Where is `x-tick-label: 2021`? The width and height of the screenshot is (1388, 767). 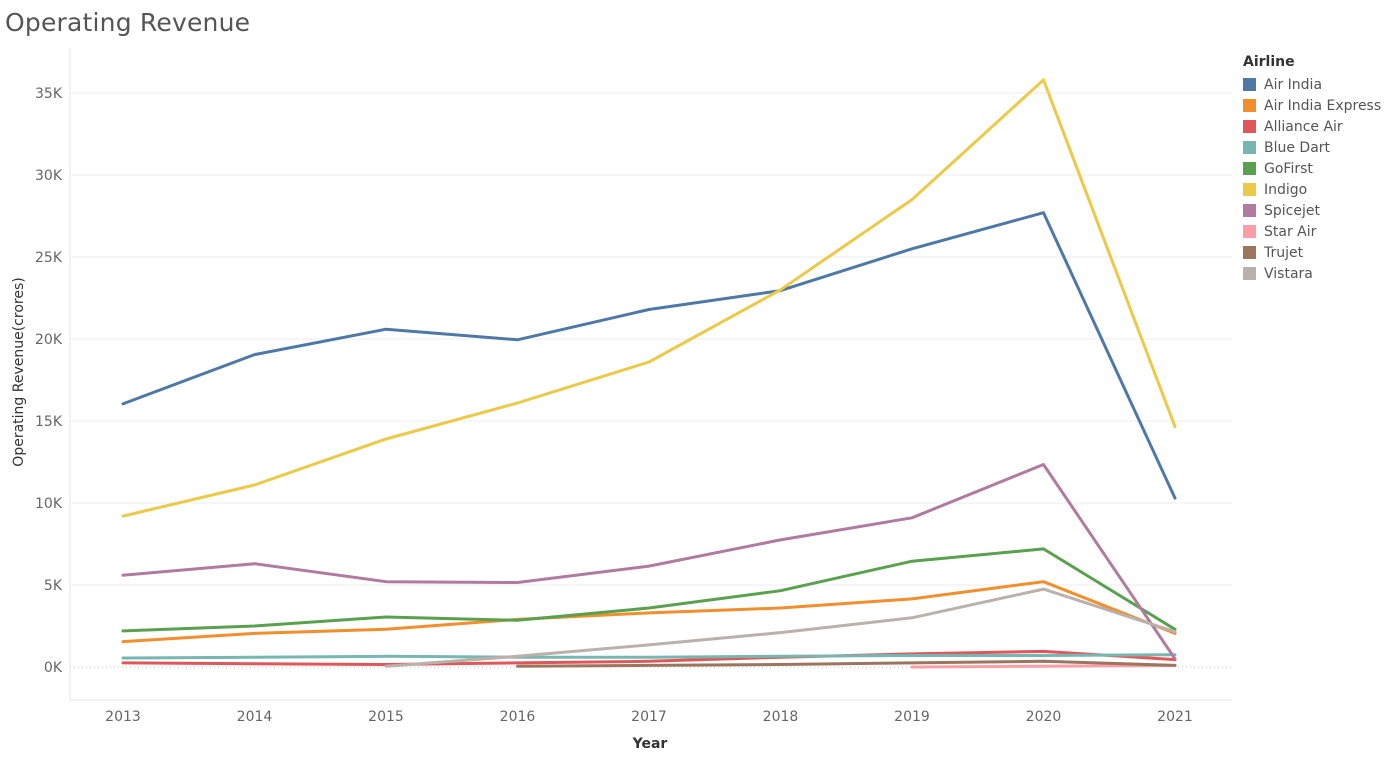 x-tick-label: 2021 is located at coordinates (1175, 717).